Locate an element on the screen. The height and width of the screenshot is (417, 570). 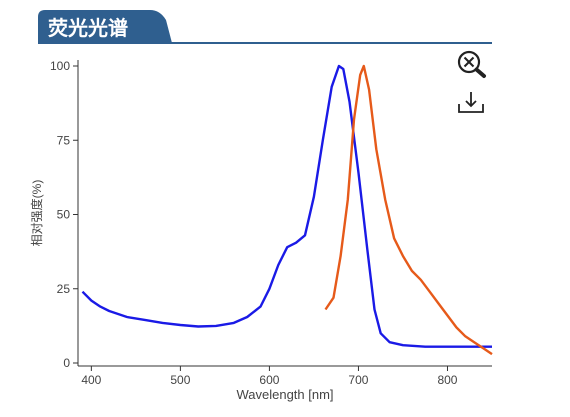
y-ticks: 0 25 50 75 100 is located at coordinates (64, 214).